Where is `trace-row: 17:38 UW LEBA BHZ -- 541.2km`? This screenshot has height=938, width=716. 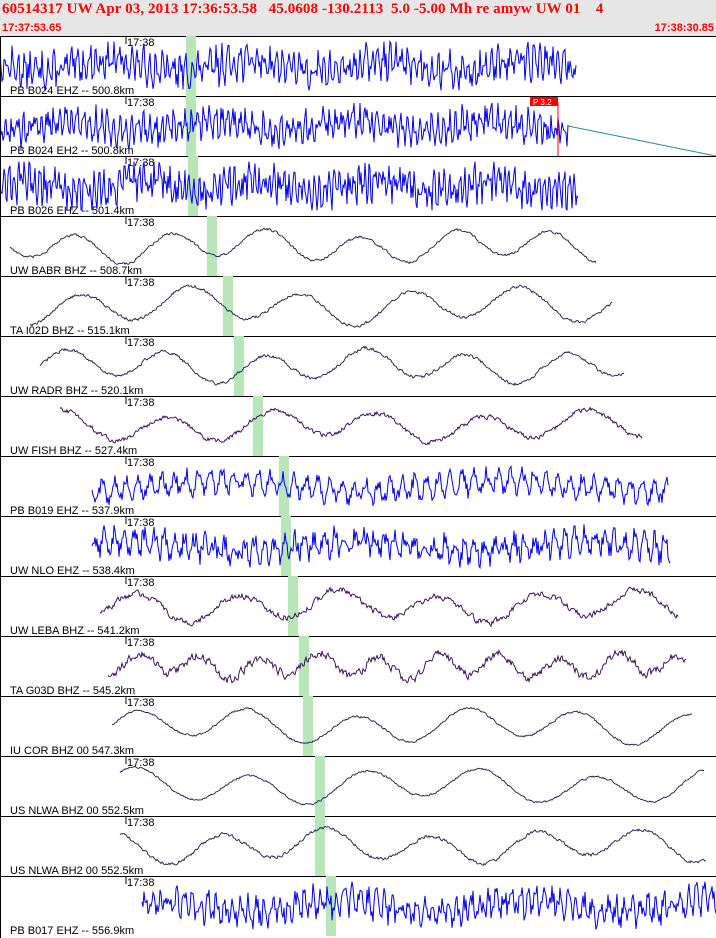 trace-row: 17:38 UW LEBA BHZ -- 541.2km is located at coordinates (358, 606).